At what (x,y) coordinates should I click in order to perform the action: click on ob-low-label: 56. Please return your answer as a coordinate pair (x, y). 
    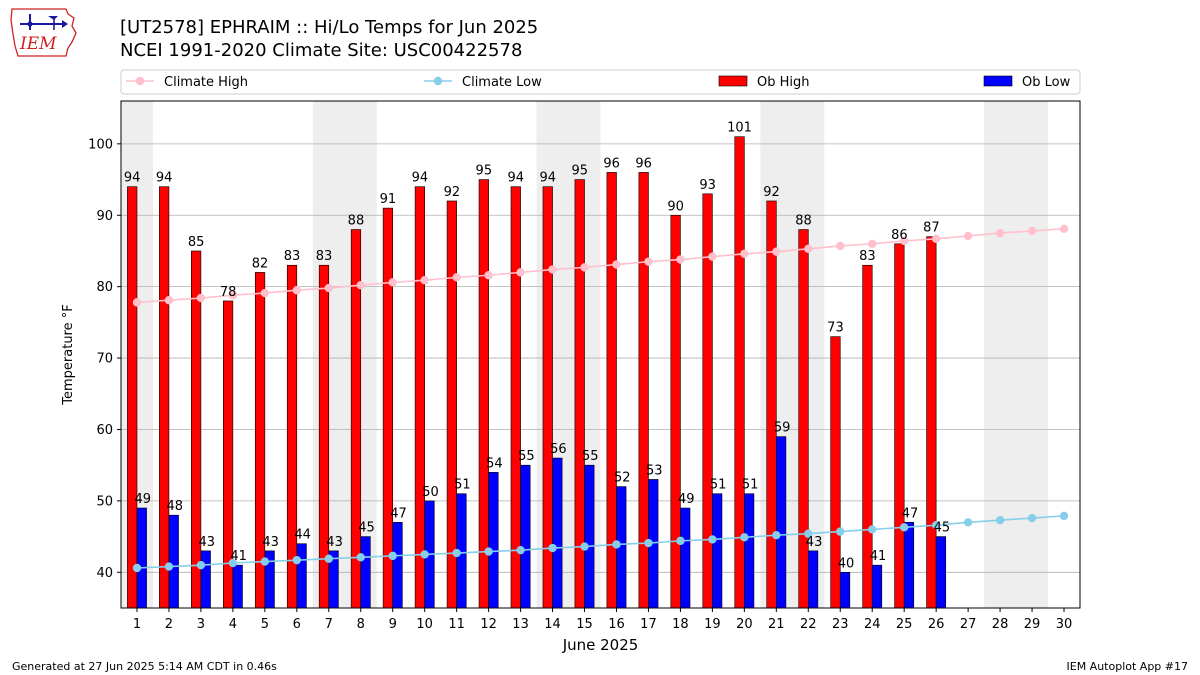
    Looking at the image, I should click on (558, 449).